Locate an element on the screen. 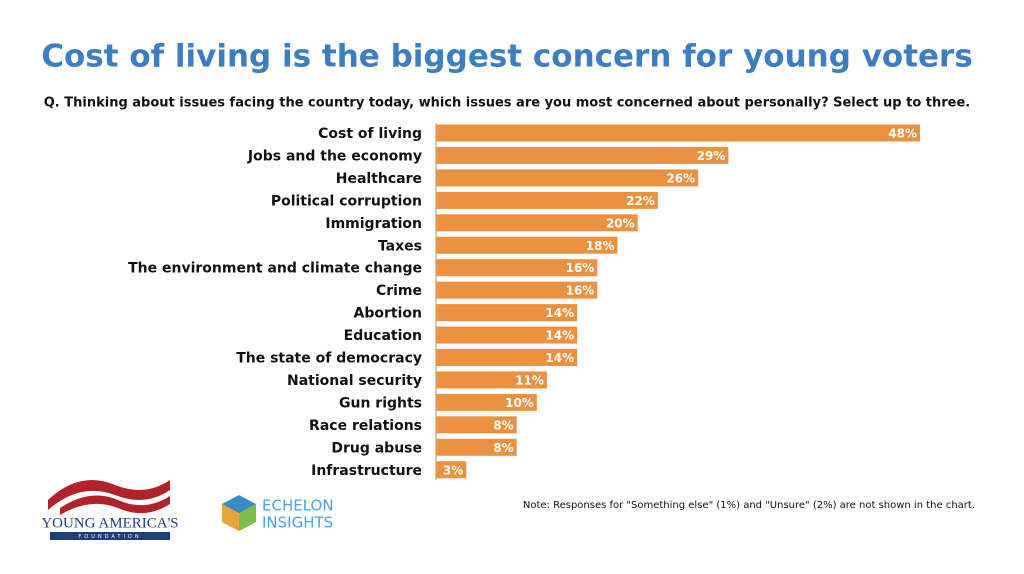  category-label: The state of democracy is located at coordinates (329, 359).